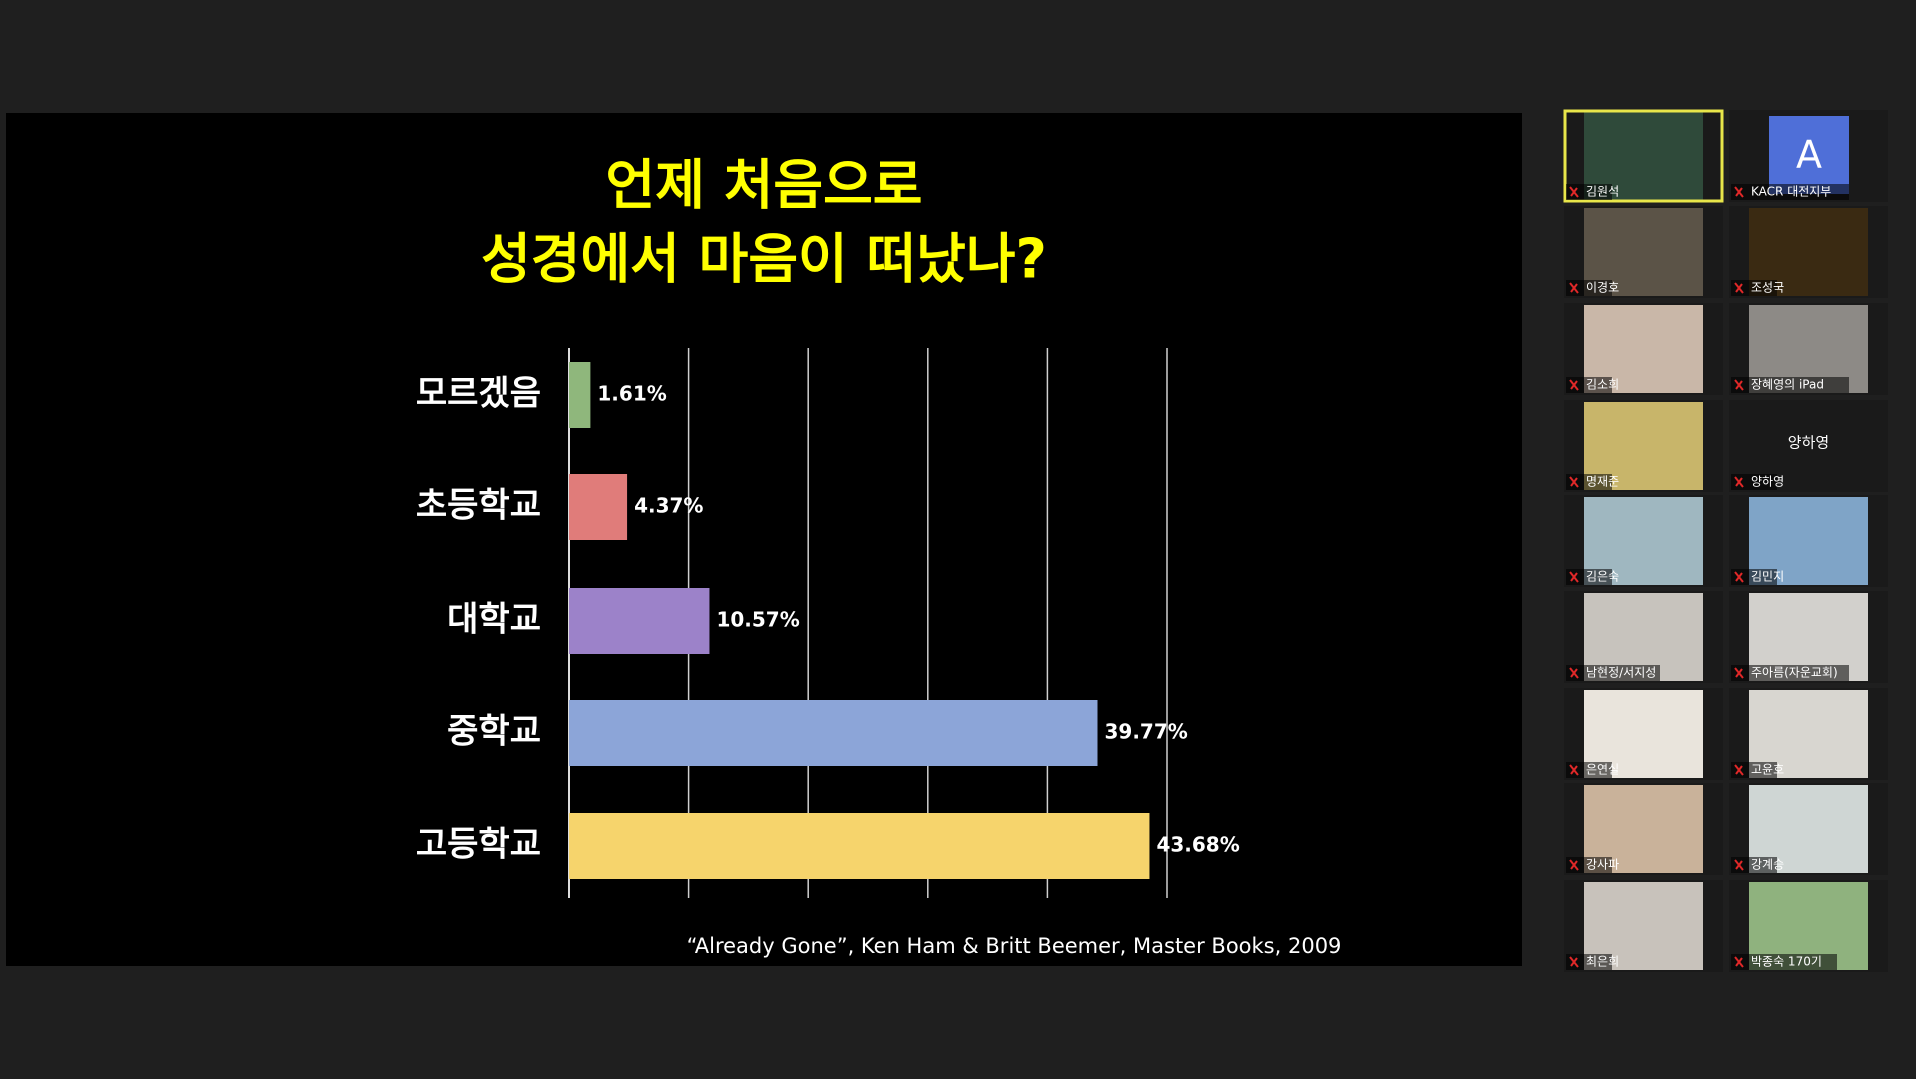 The image size is (1916, 1079). What do you see at coordinates (1602, 192) in the screenshot?
I see `participant-name: 김원석` at bounding box center [1602, 192].